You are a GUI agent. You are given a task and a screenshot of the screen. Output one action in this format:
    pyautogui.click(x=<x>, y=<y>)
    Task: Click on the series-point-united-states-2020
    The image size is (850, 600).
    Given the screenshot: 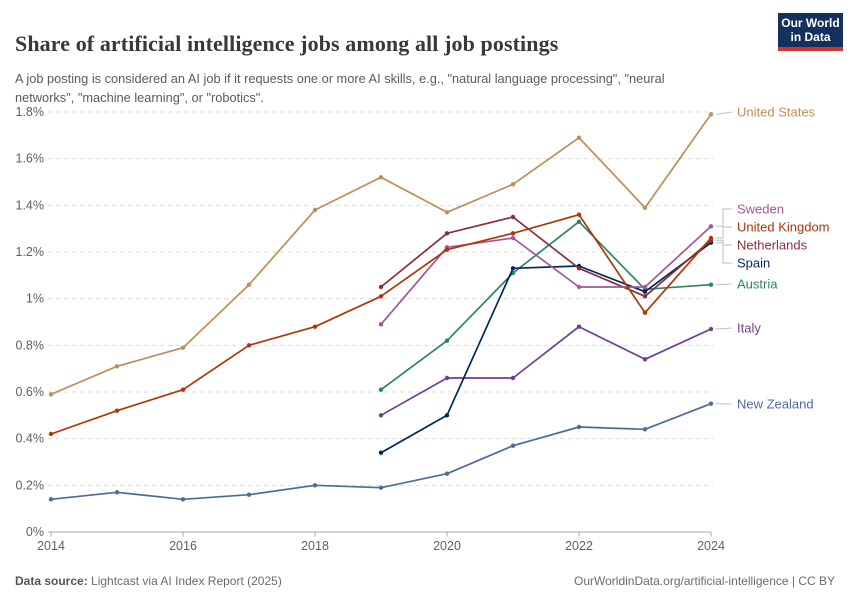 What is the action you would take?
    pyautogui.click(x=447, y=212)
    